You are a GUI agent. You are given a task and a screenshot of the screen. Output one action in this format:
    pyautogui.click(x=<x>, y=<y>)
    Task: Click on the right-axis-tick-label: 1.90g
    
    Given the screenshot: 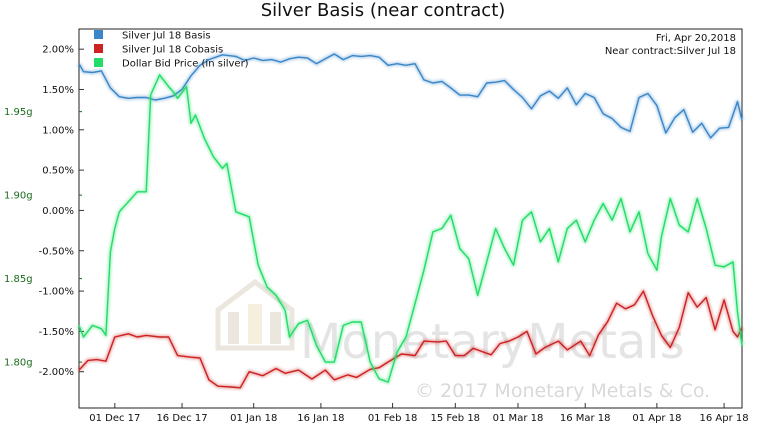 What is the action you would take?
    pyautogui.click(x=18, y=196)
    